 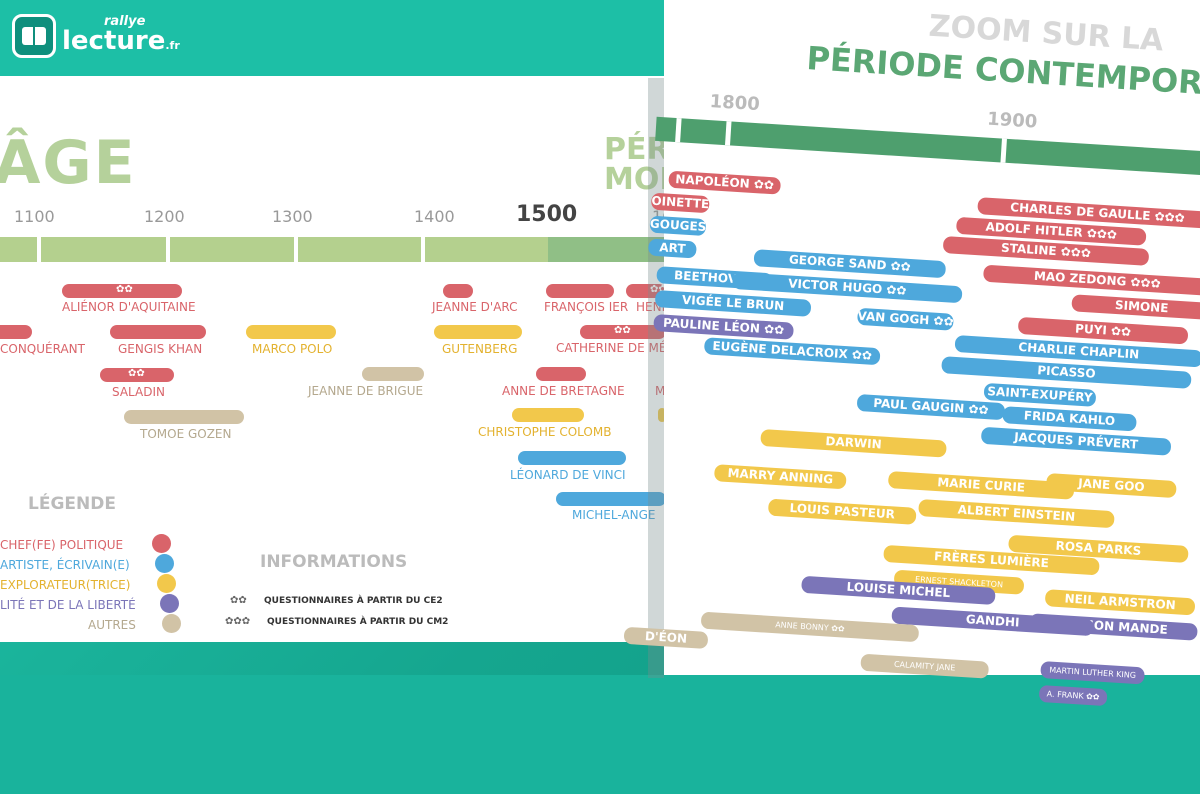 What do you see at coordinates (723, 327) in the screenshot?
I see `person-bar: PAULINE LÉON ✿✿` at bounding box center [723, 327].